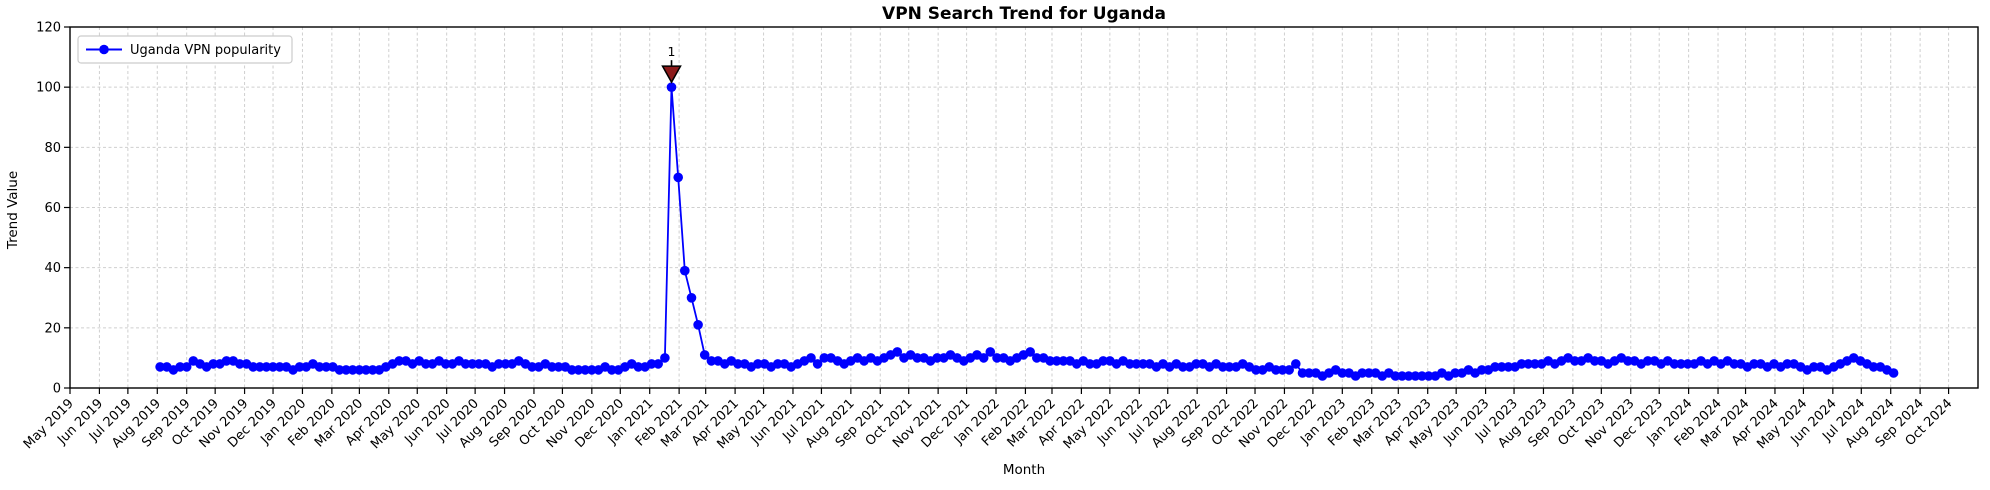 This screenshot has width=1990, height=490. Describe the element at coordinates (1024, 14) in the screenshot. I see `chart-title: VPN Search Trend for Uganda` at that location.